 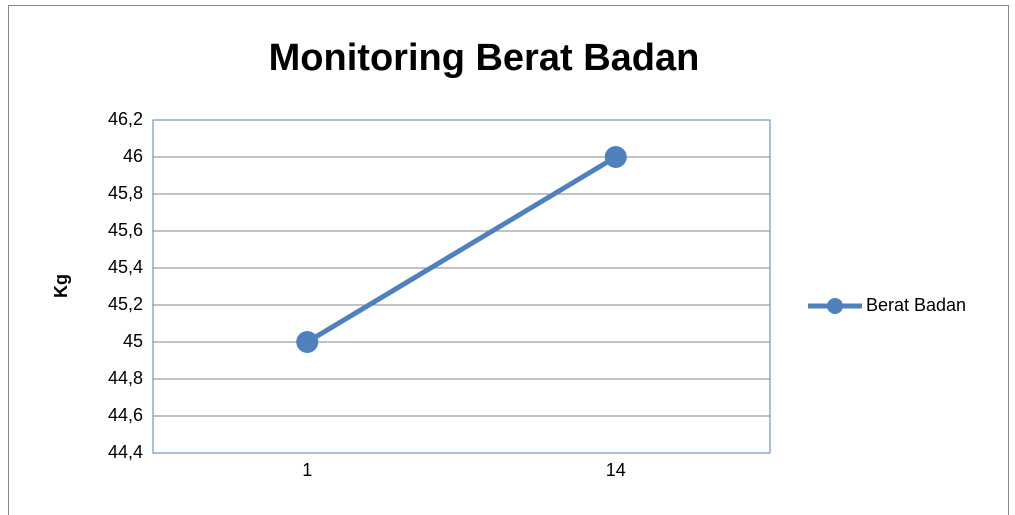 I want to click on y-tick-label: 44,8, so click(x=125, y=378).